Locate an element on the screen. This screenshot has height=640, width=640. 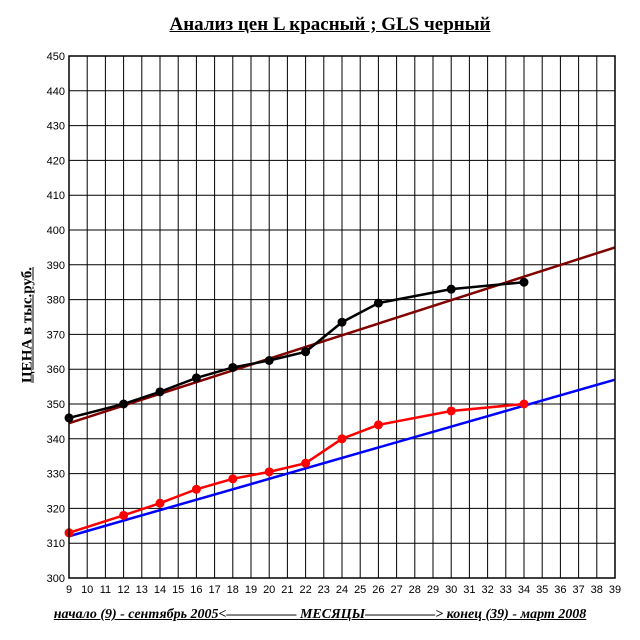
y-tick-label: 320 is located at coordinates (56, 509).